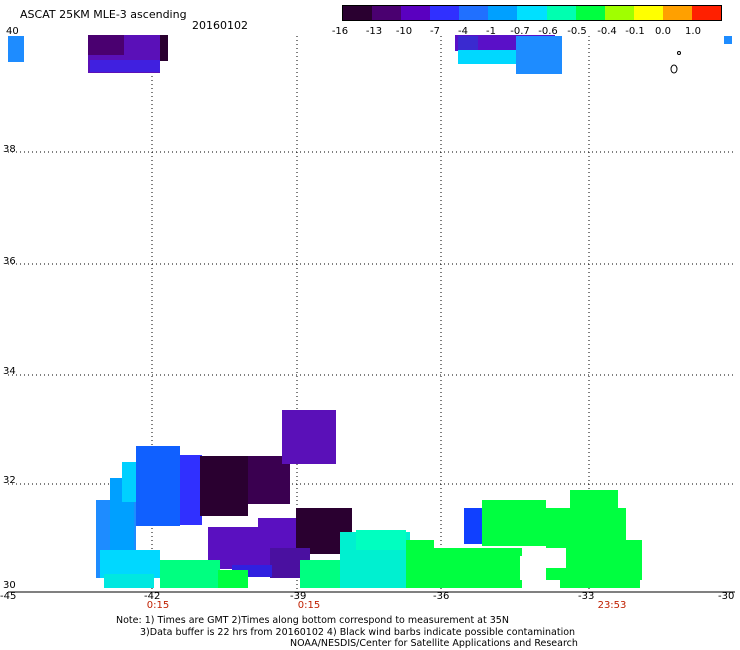 The image size is (740, 650). Describe the element at coordinates (435, 31) in the screenshot. I see `colorbar-label: -7` at that location.